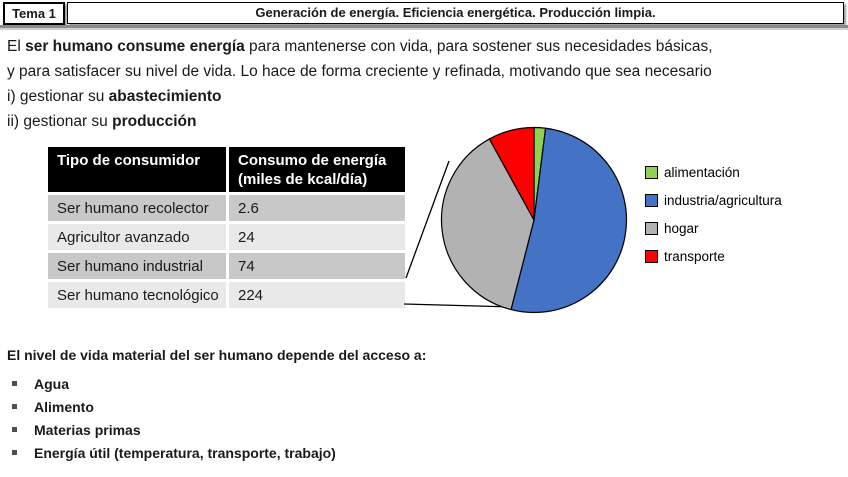 The height and width of the screenshot is (477, 848). What do you see at coordinates (459, 305) in the screenshot?
I see `callout-line-lower` at bounding box center [459, 305].